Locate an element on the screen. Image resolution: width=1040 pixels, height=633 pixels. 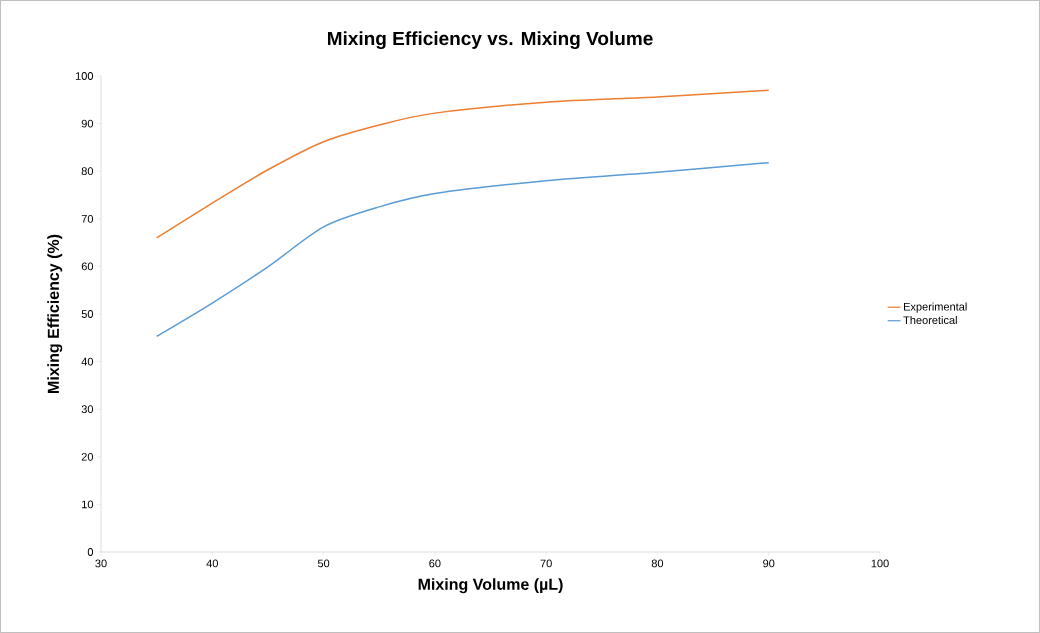
chart-title: Mixing Efficiency vs. Mixing Volume is located at coordinates (490, 40).